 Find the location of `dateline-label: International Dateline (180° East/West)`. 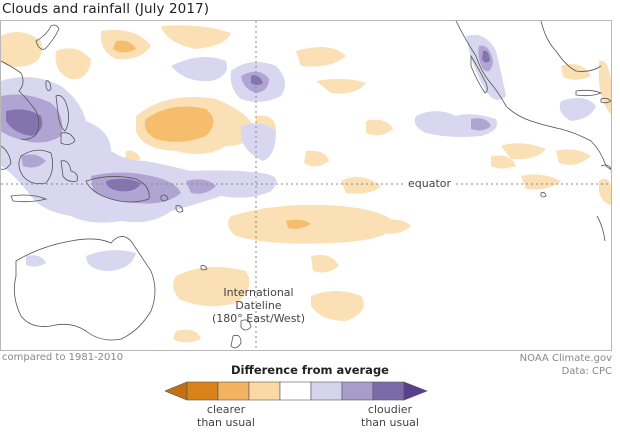

dateline-label: International Dateline (180° East/West) is located at coordinates (258, 305).